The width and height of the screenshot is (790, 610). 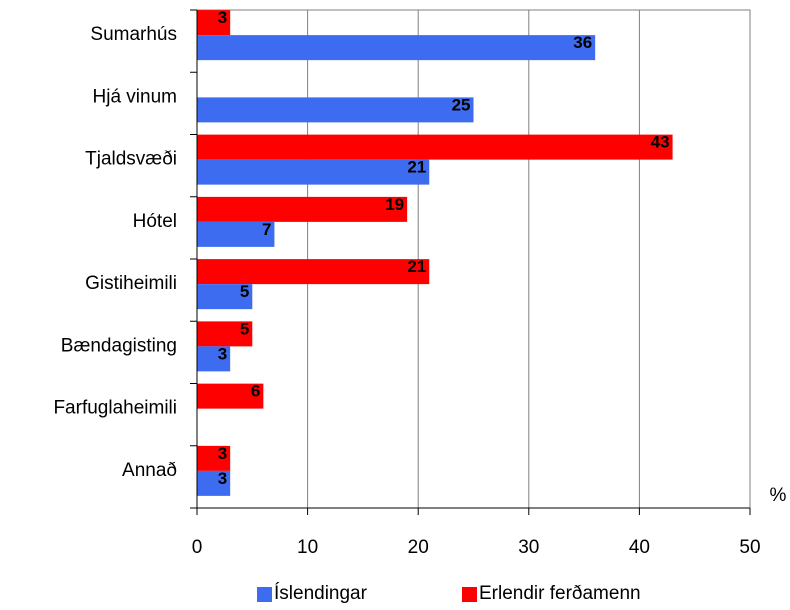 What do you see at coordinates (115, 408) in the screenshot?
I see `y-tick-label: Farfuglaheimili` at bounding box center [115, 408].